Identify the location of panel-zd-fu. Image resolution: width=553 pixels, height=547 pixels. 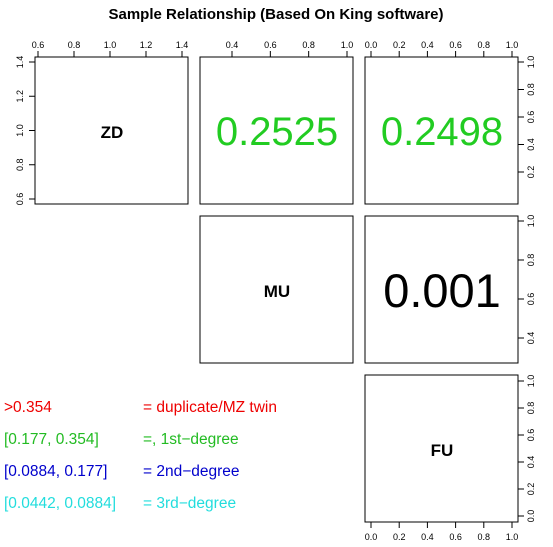
(441, 130).